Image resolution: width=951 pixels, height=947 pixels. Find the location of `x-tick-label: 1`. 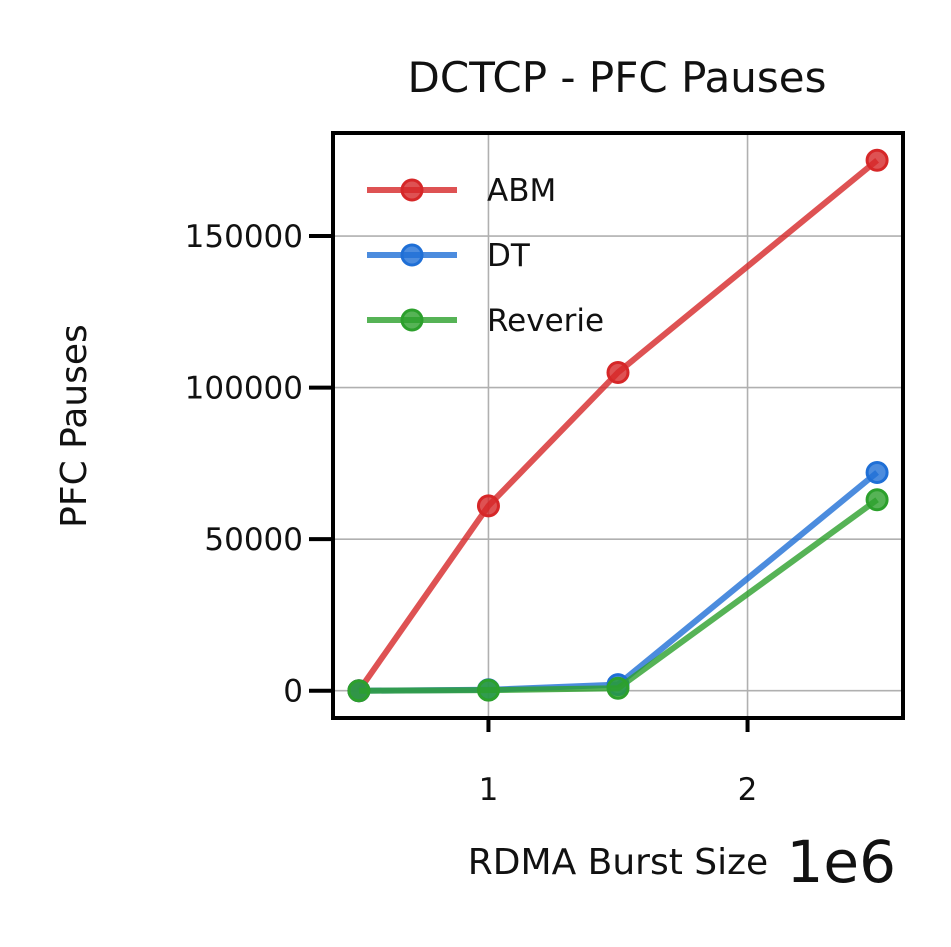

x-tick-label: 1 is located at coordinates (489, 790).